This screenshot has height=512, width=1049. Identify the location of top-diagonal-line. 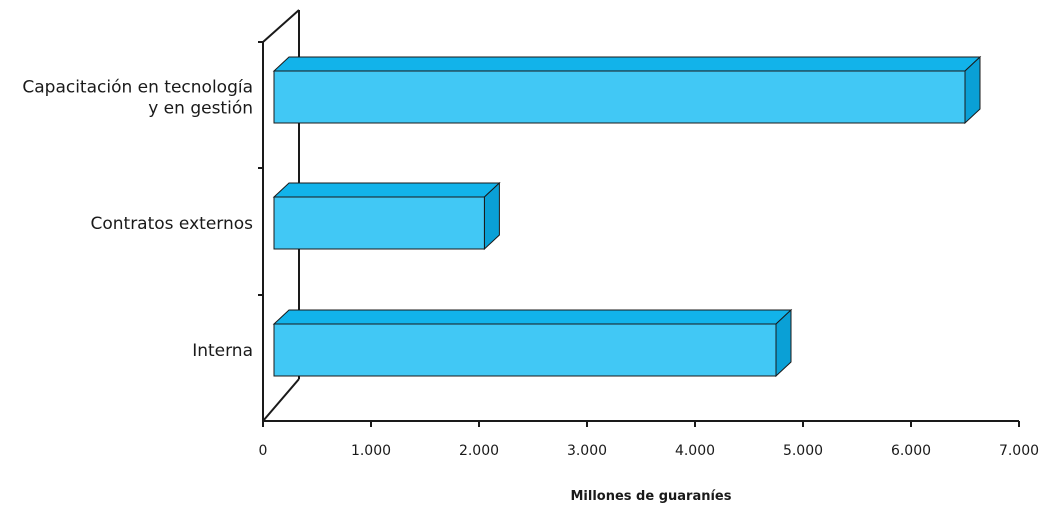
(281, 26).